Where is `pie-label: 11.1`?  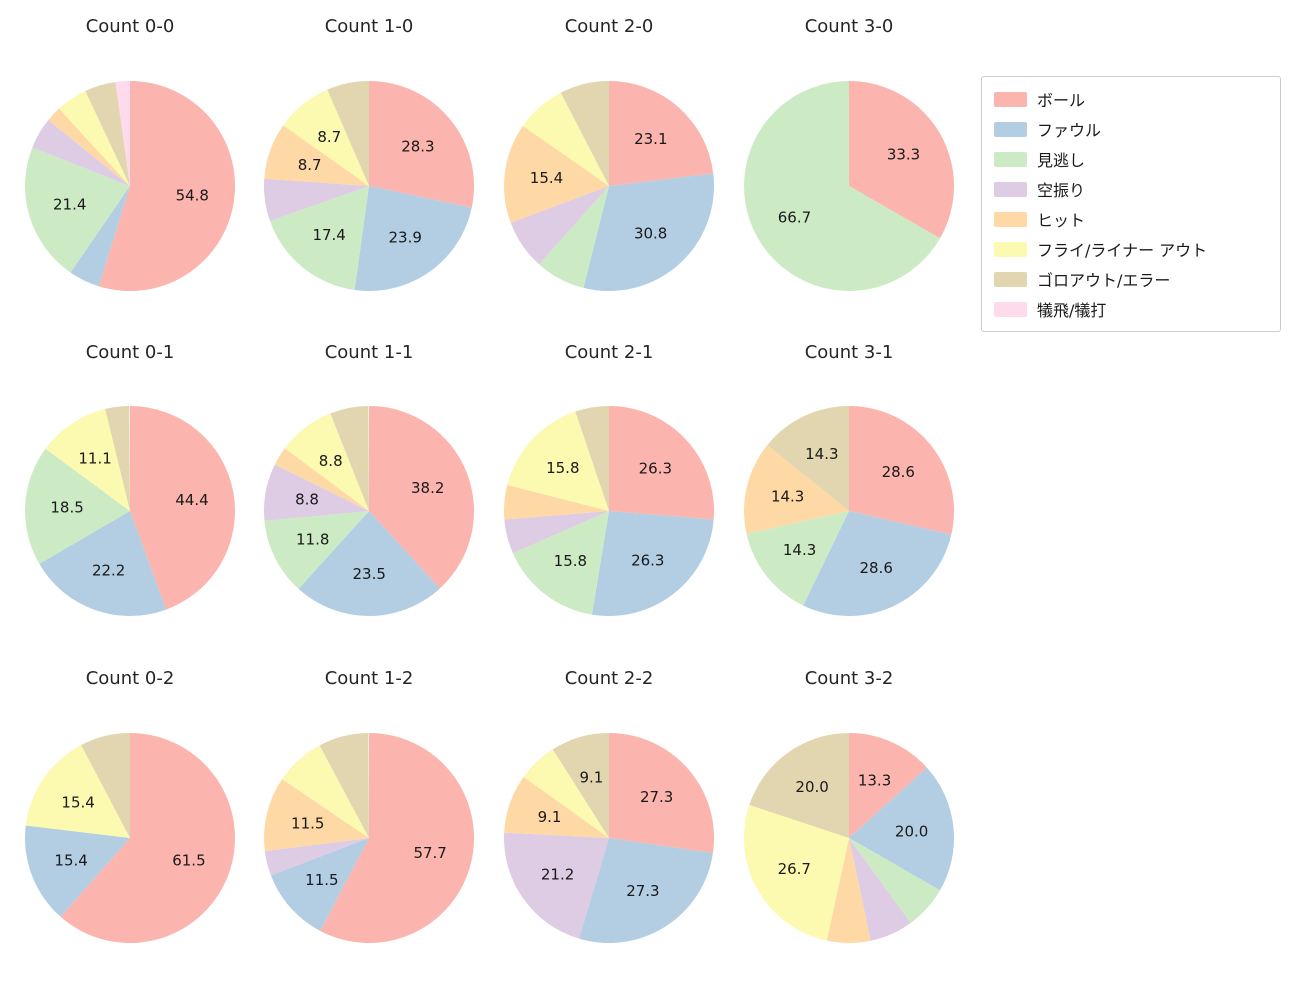 pie-label: 11.1 is located at coordinates (94, 459).